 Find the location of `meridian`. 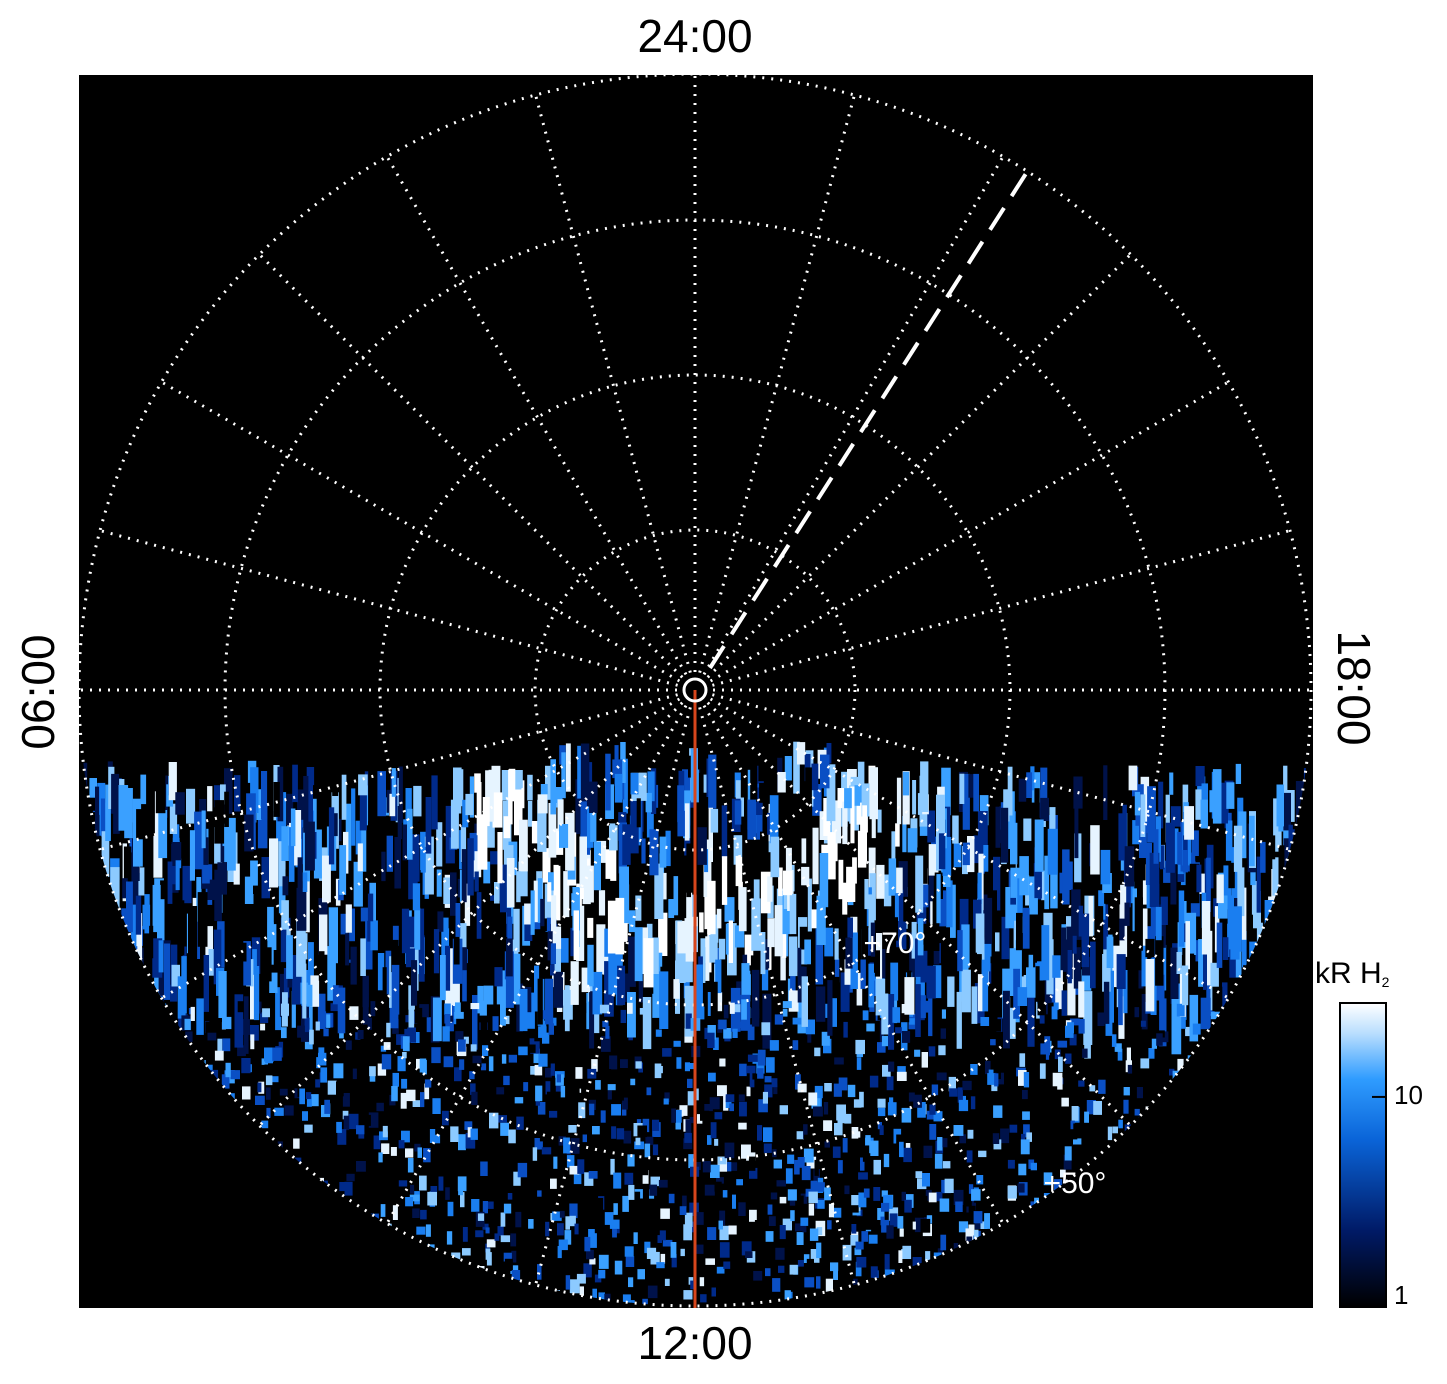

meridian is located at coordinates (536, 415).